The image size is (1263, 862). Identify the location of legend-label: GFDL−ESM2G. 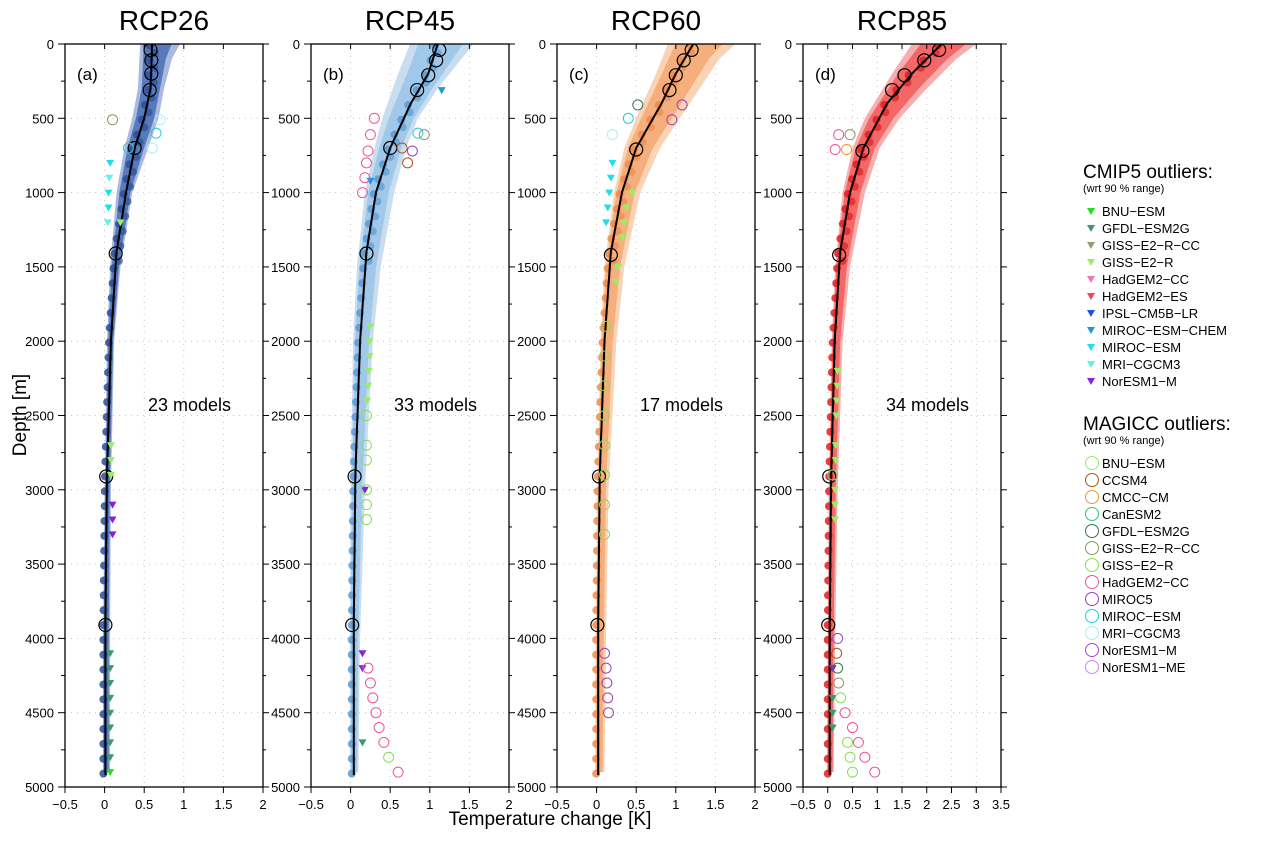
(1146, 228).